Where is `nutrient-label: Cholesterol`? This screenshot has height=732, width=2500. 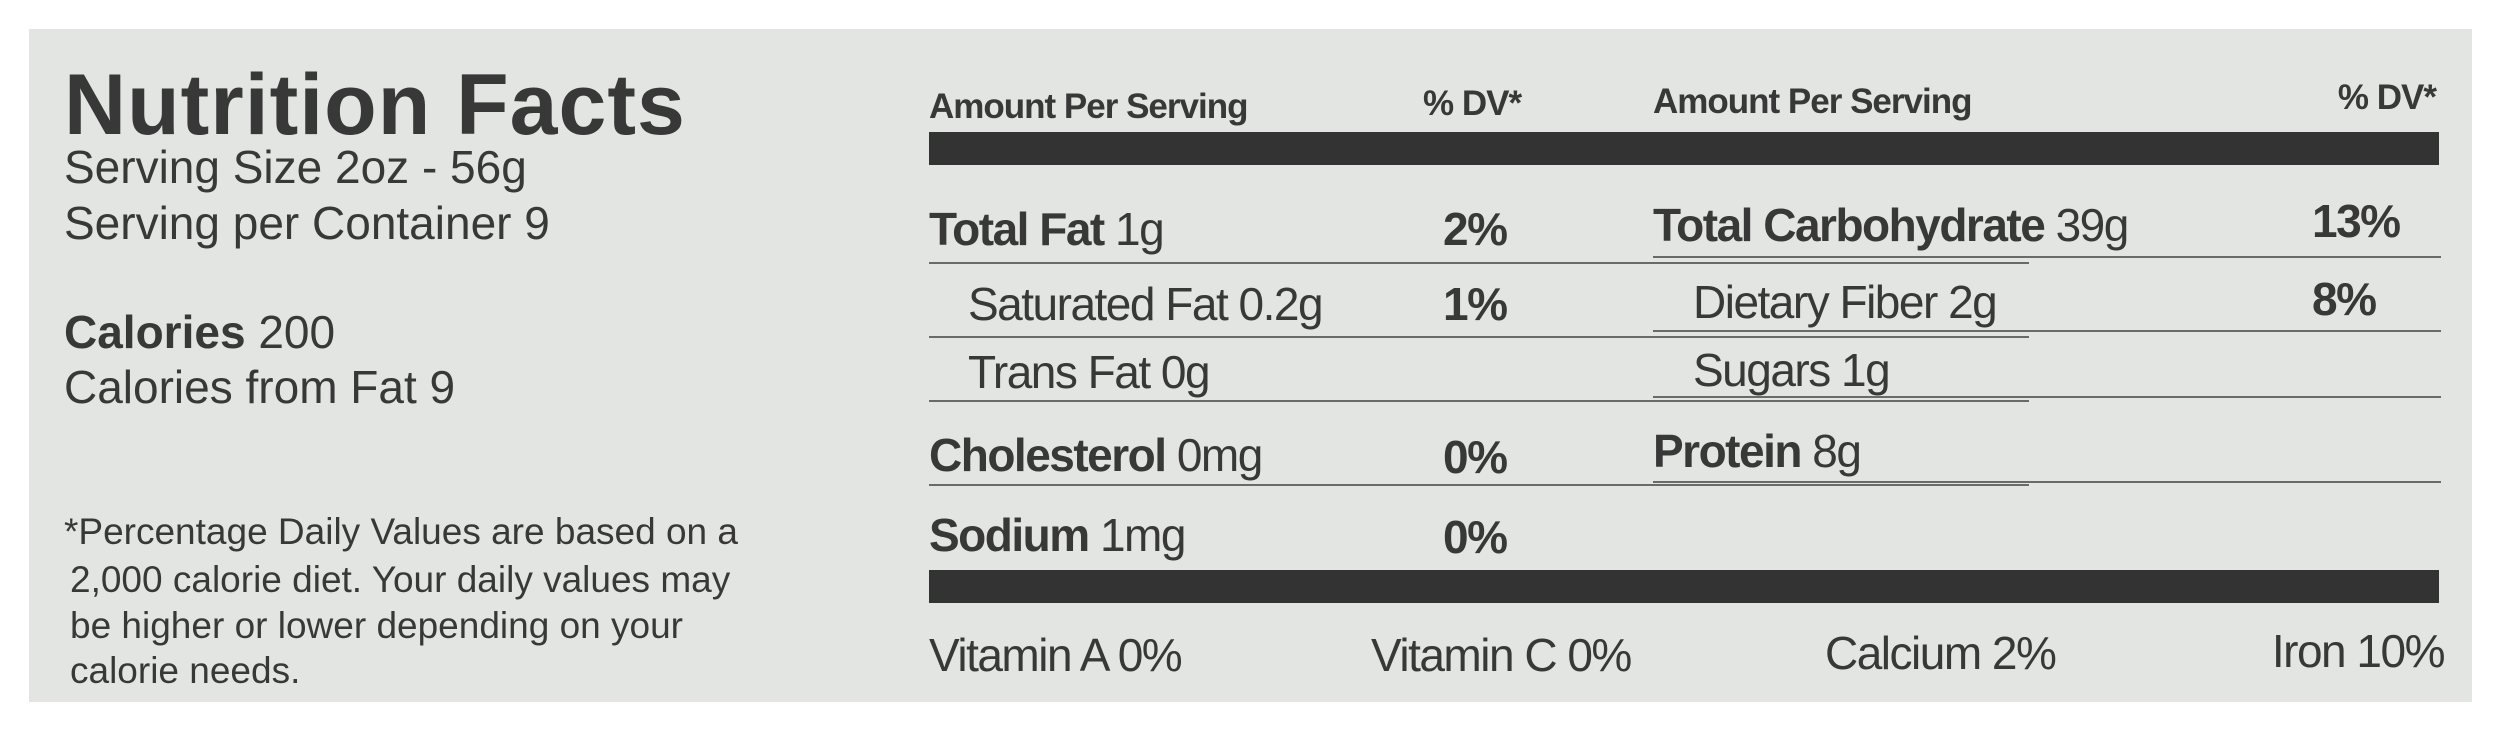
nutrient-label: Cholesterol is located at coordinates (1048, 455).